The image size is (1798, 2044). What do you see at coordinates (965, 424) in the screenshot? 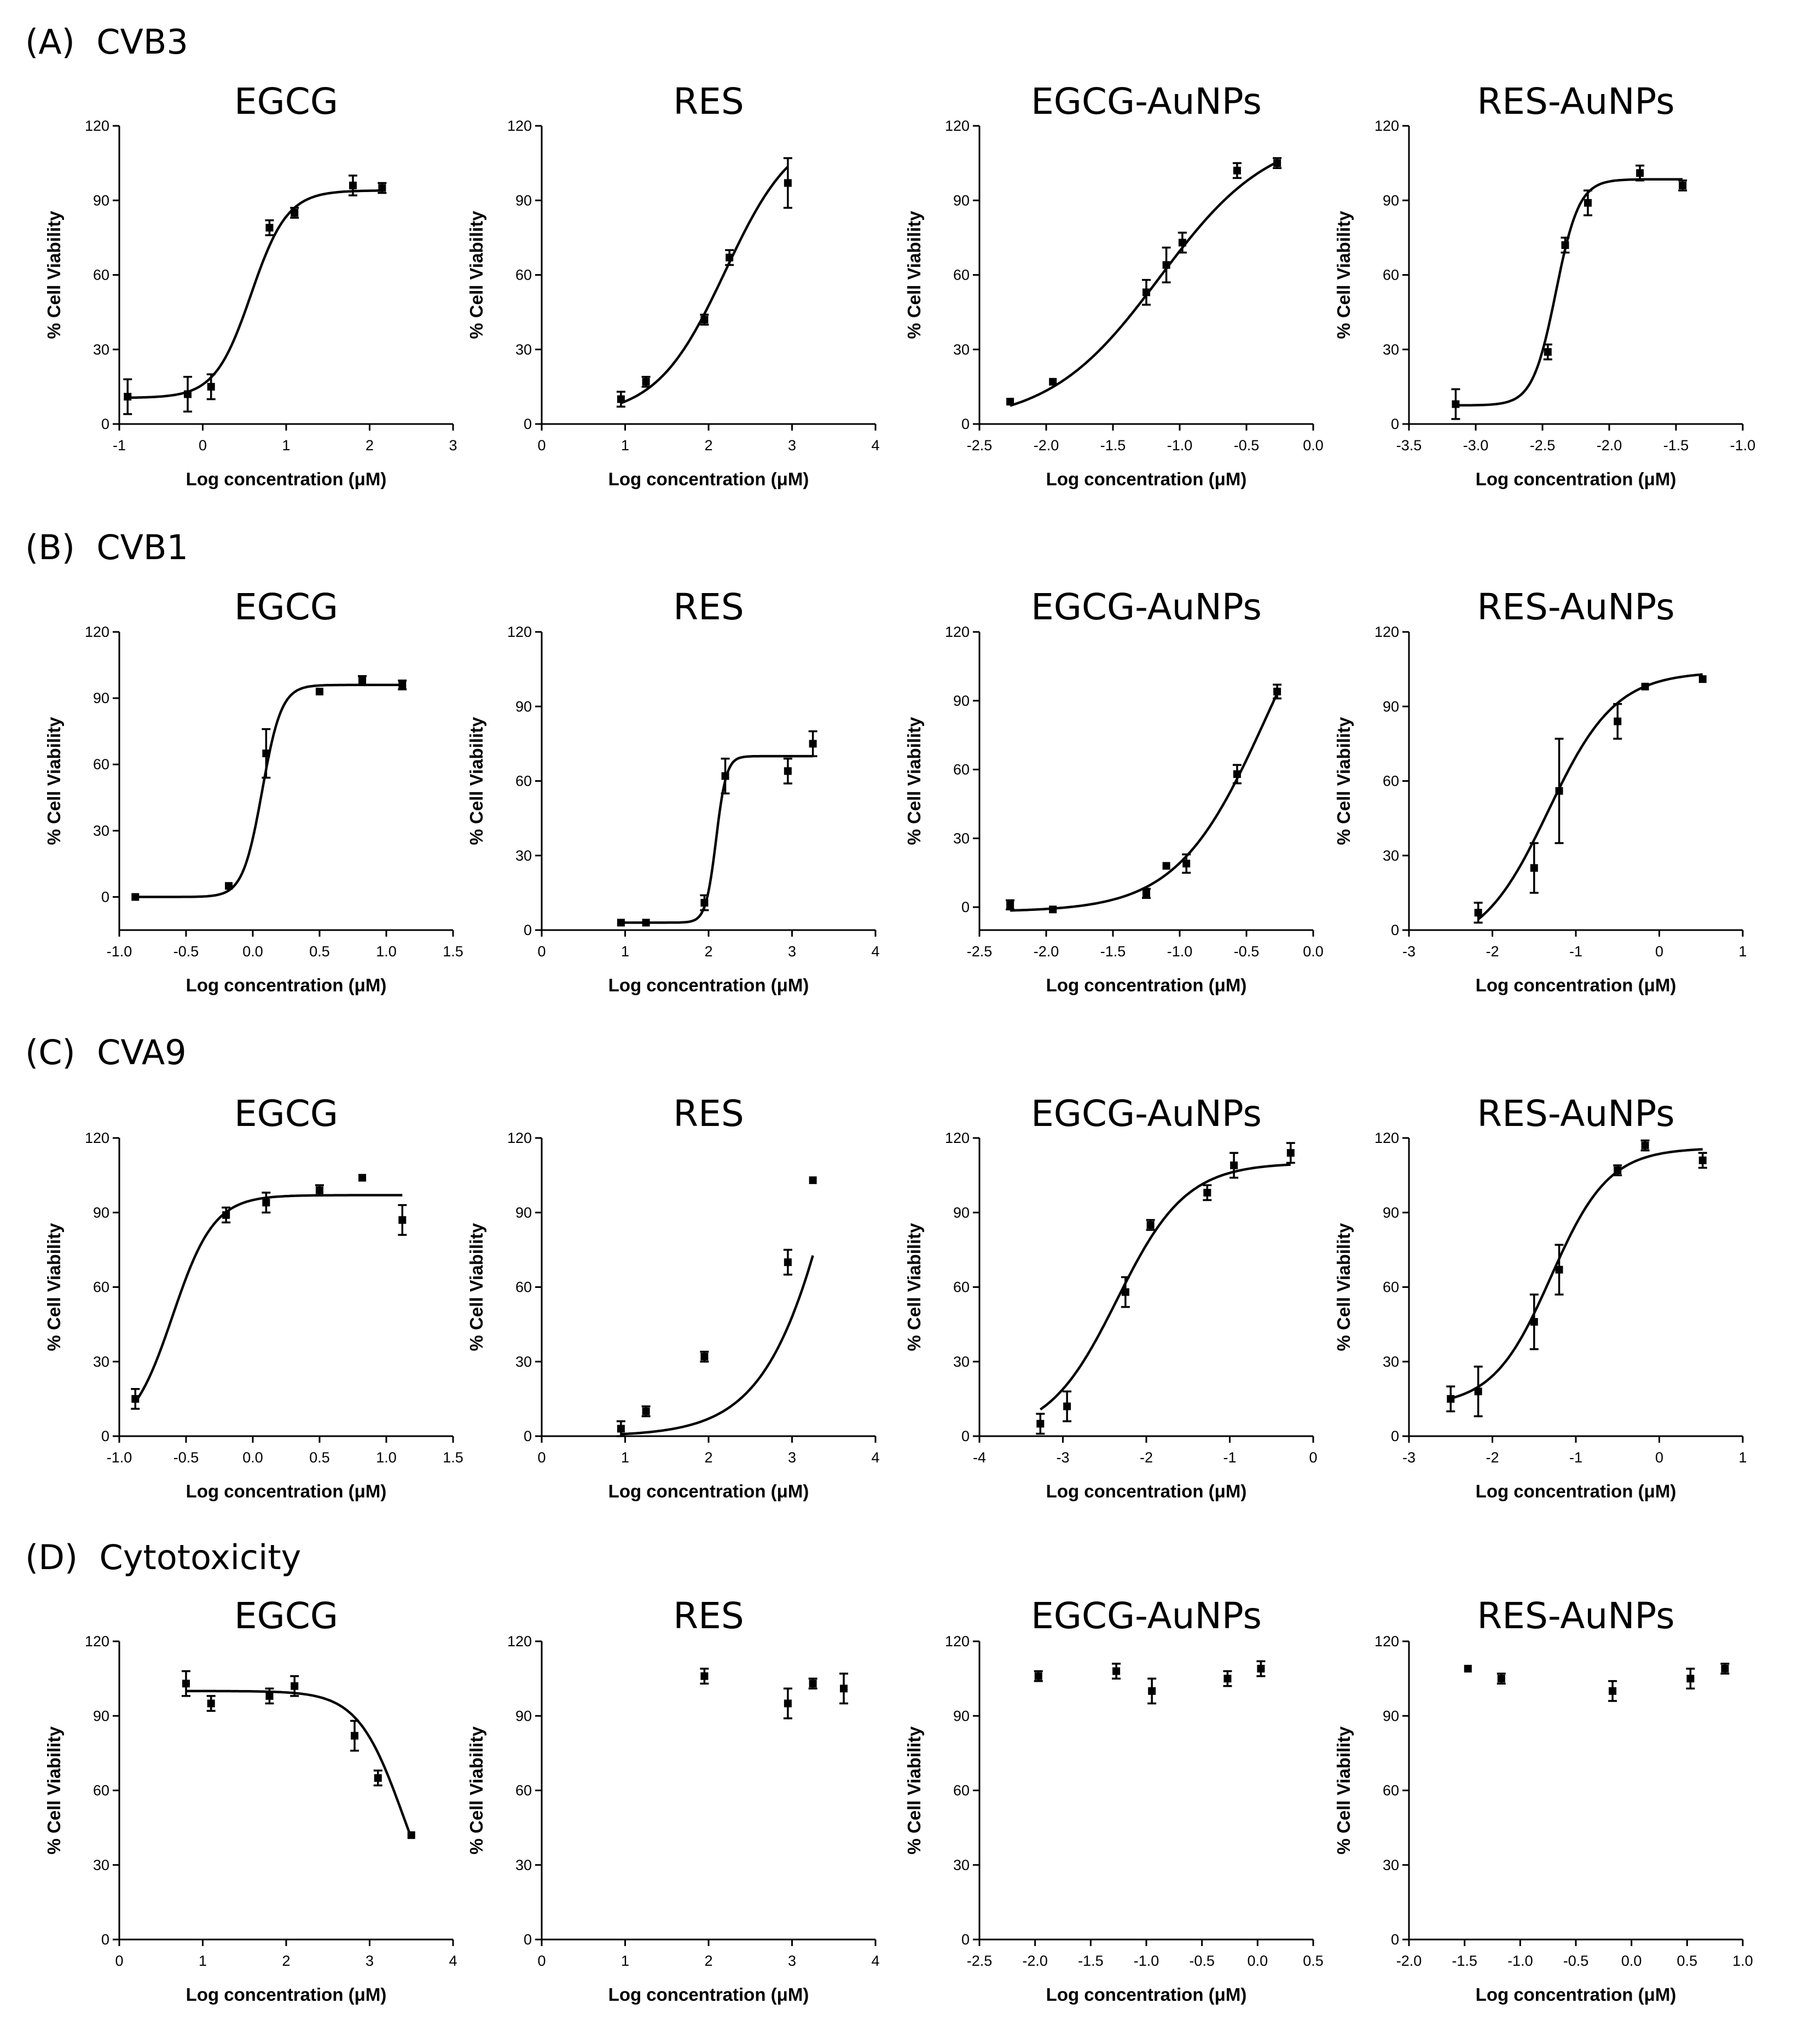
I see `chart-a-cvb3-egcg-aunps-ytick-label-0: 0` at bounding box center [965, 424].